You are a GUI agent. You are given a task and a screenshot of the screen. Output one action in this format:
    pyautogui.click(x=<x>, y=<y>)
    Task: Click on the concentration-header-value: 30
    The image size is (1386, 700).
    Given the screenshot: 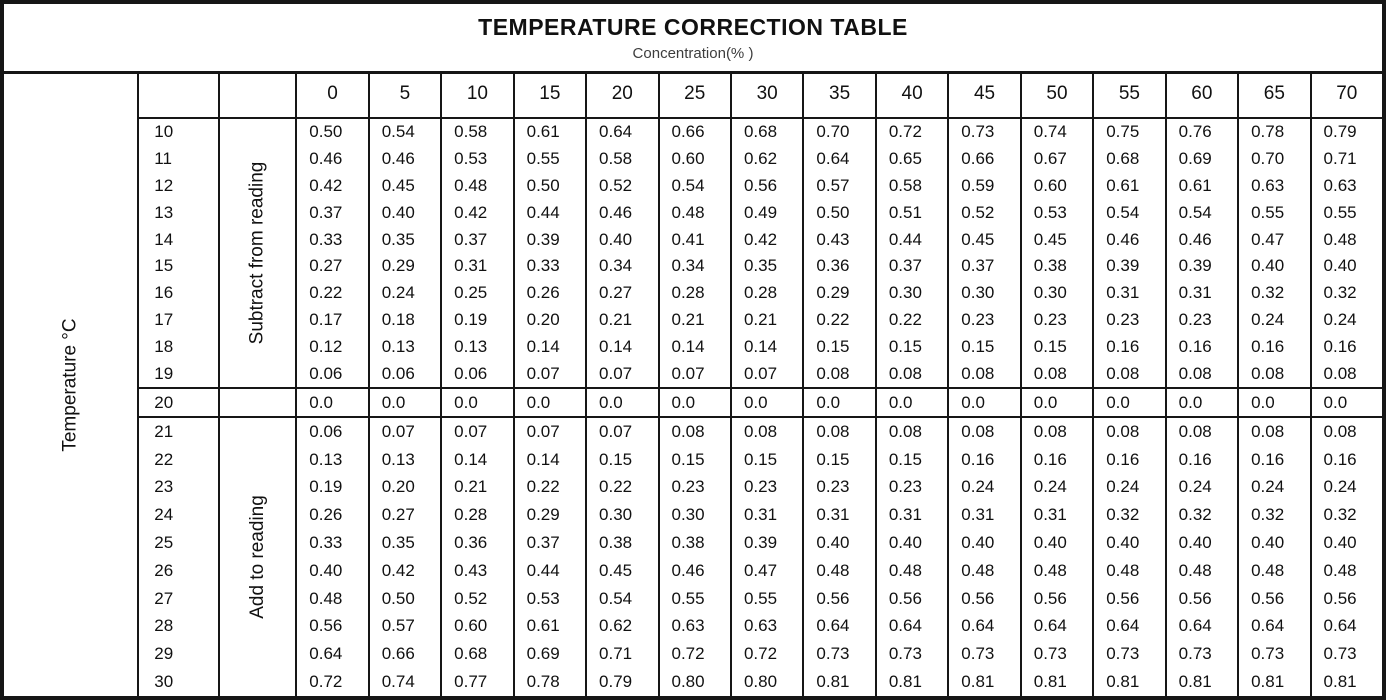 What is the action you would take?
    pyautogui.click(x=767, y=93)
    